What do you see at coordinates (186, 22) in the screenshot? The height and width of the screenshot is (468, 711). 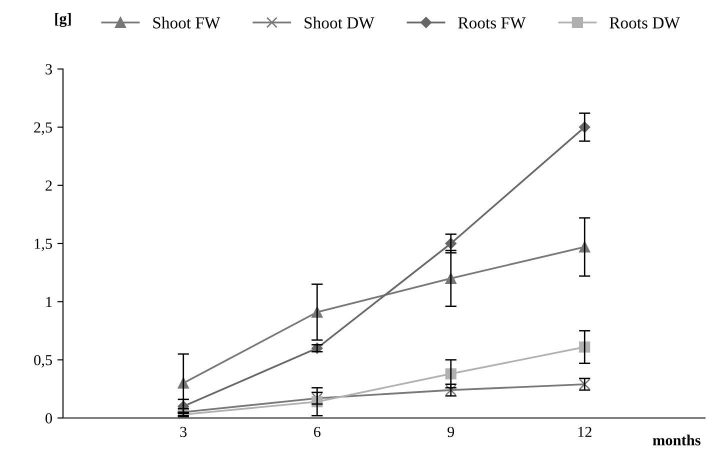 I see `legend-label: Shoot FW` at bounding box center [186, 22].